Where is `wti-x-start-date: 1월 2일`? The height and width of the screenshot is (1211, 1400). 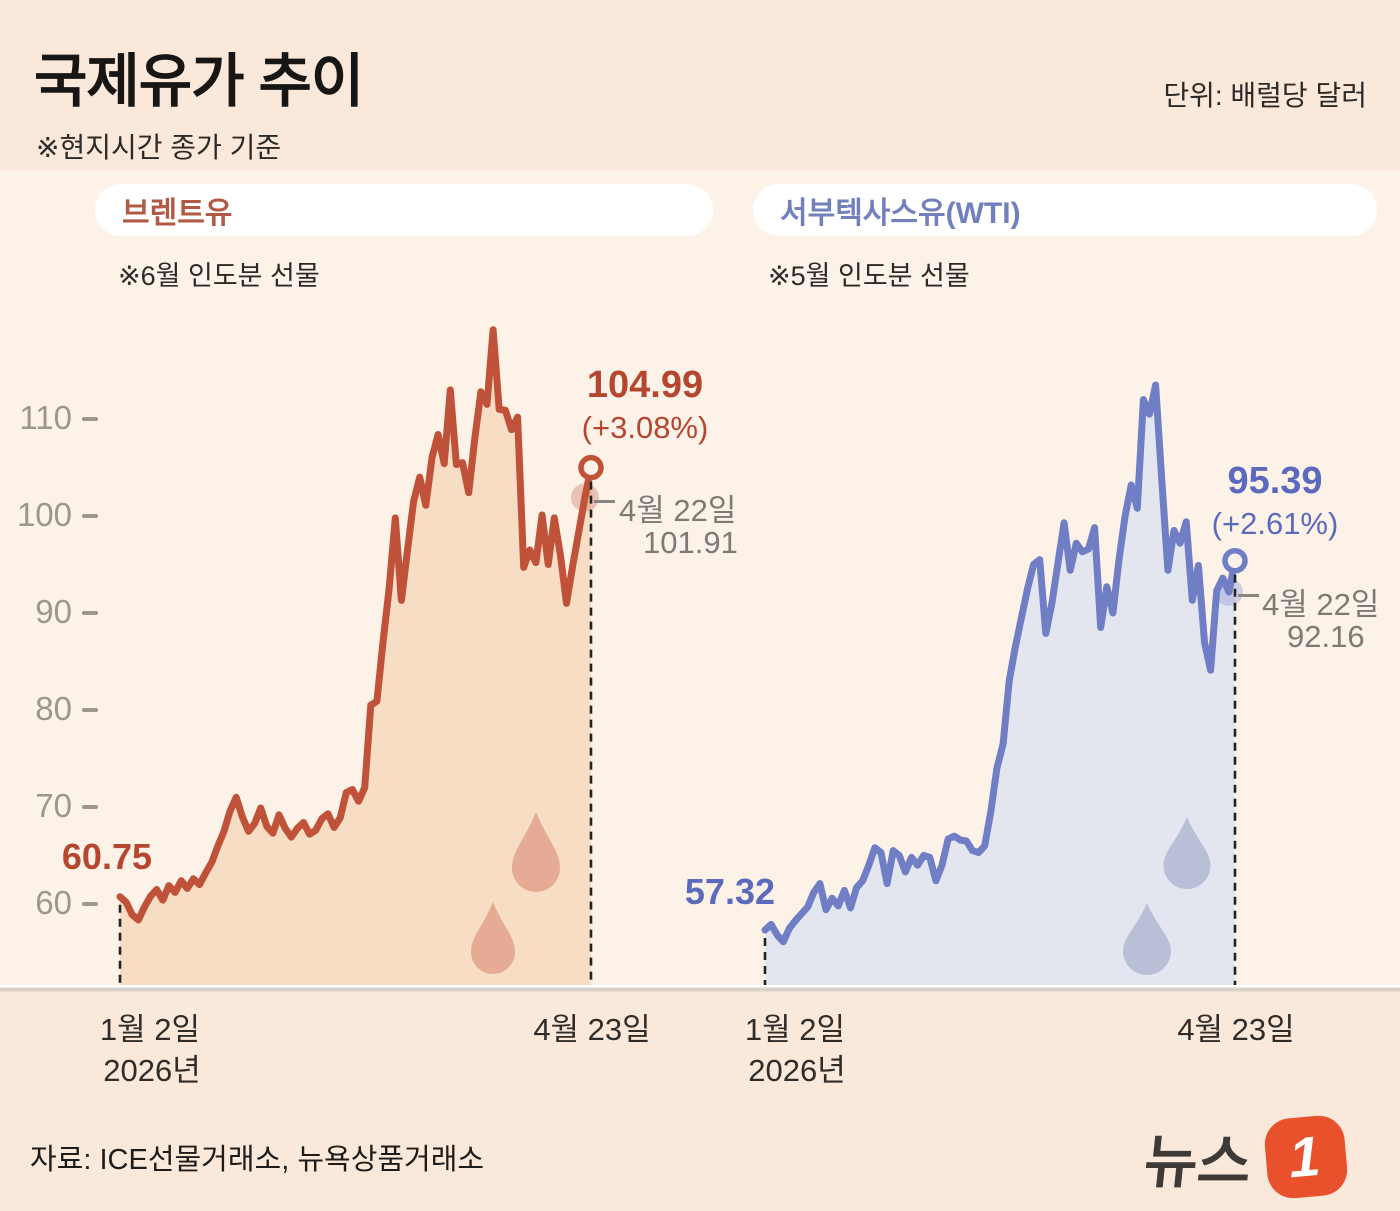
wti-x-start-date: 1월 2일 is located at coordinates (795, 1029).